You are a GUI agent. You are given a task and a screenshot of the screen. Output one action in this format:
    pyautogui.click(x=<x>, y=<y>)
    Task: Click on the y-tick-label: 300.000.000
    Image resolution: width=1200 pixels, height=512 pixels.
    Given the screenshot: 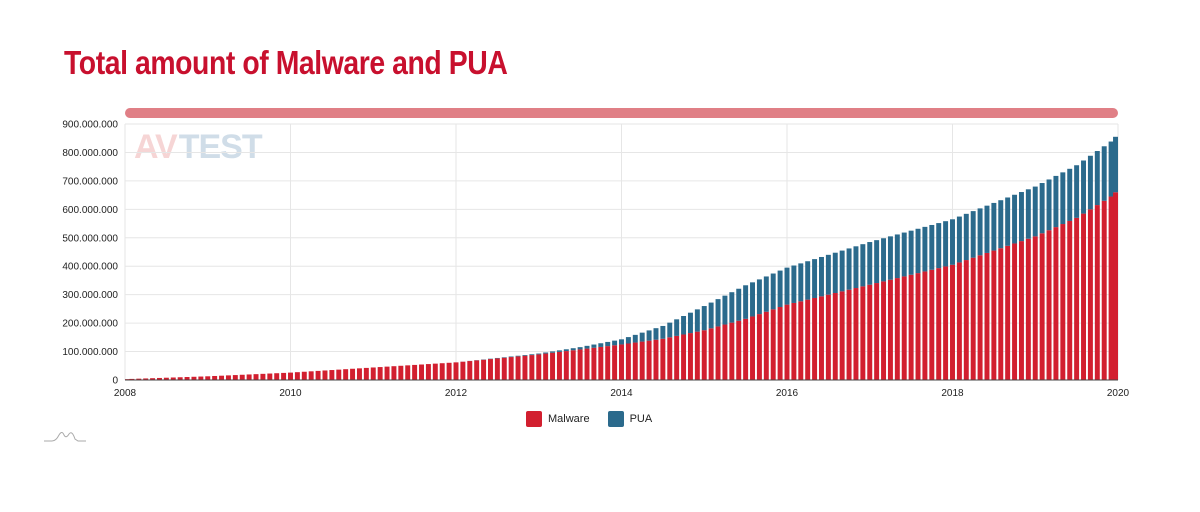 What is the action you would take?
    pyautogui.click(x=90, y=295)
    